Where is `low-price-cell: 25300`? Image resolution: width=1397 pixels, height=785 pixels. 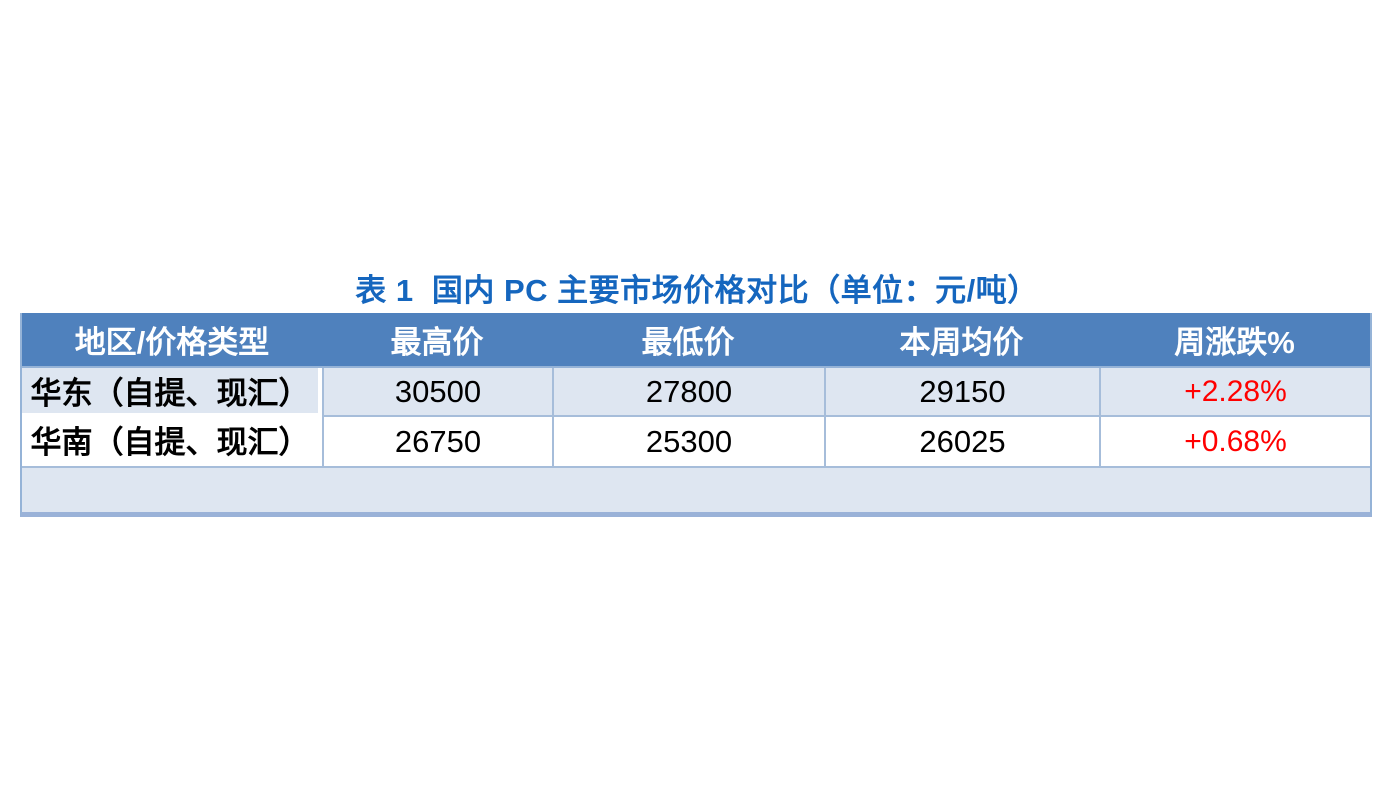 low-price-cell: 25300 is located at coordinates (688, 441).